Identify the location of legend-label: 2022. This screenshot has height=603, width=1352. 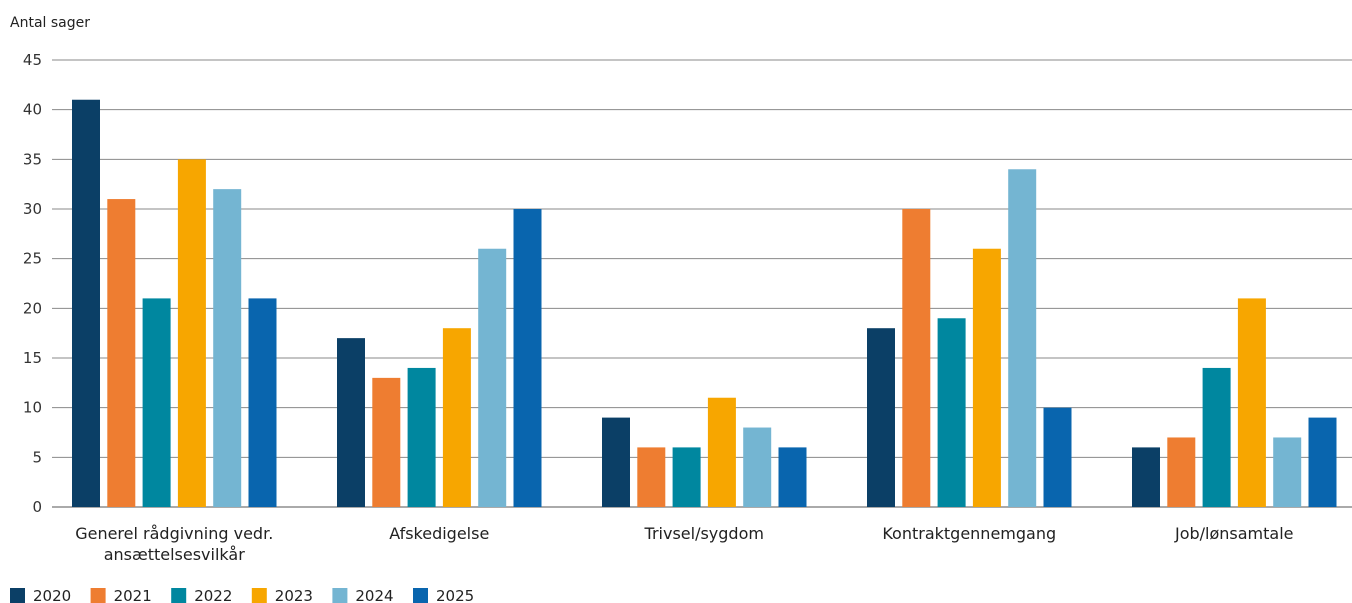
(213, 595).